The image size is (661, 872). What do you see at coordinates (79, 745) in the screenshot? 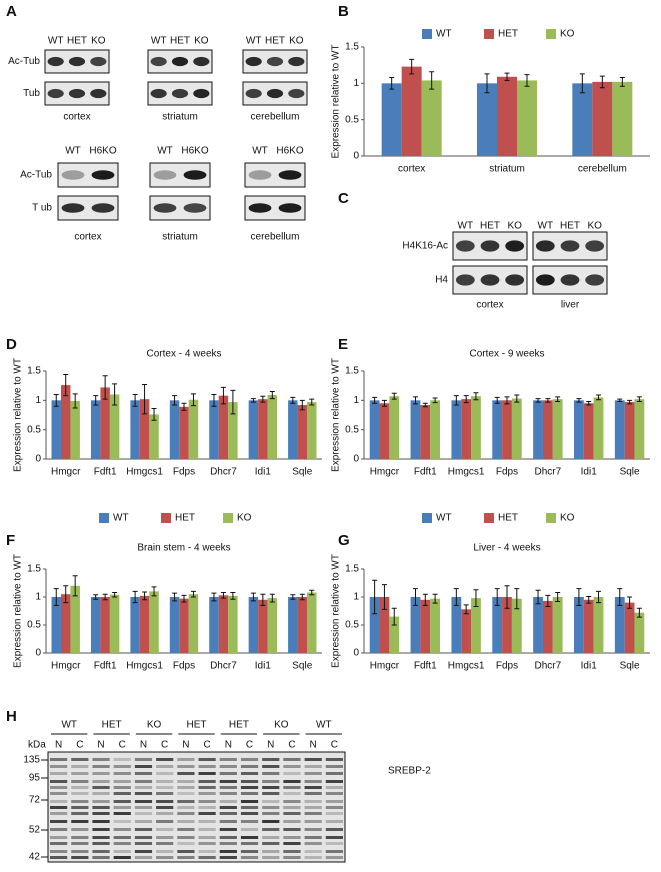
I see `label: C` at bounding box center [79, 745].